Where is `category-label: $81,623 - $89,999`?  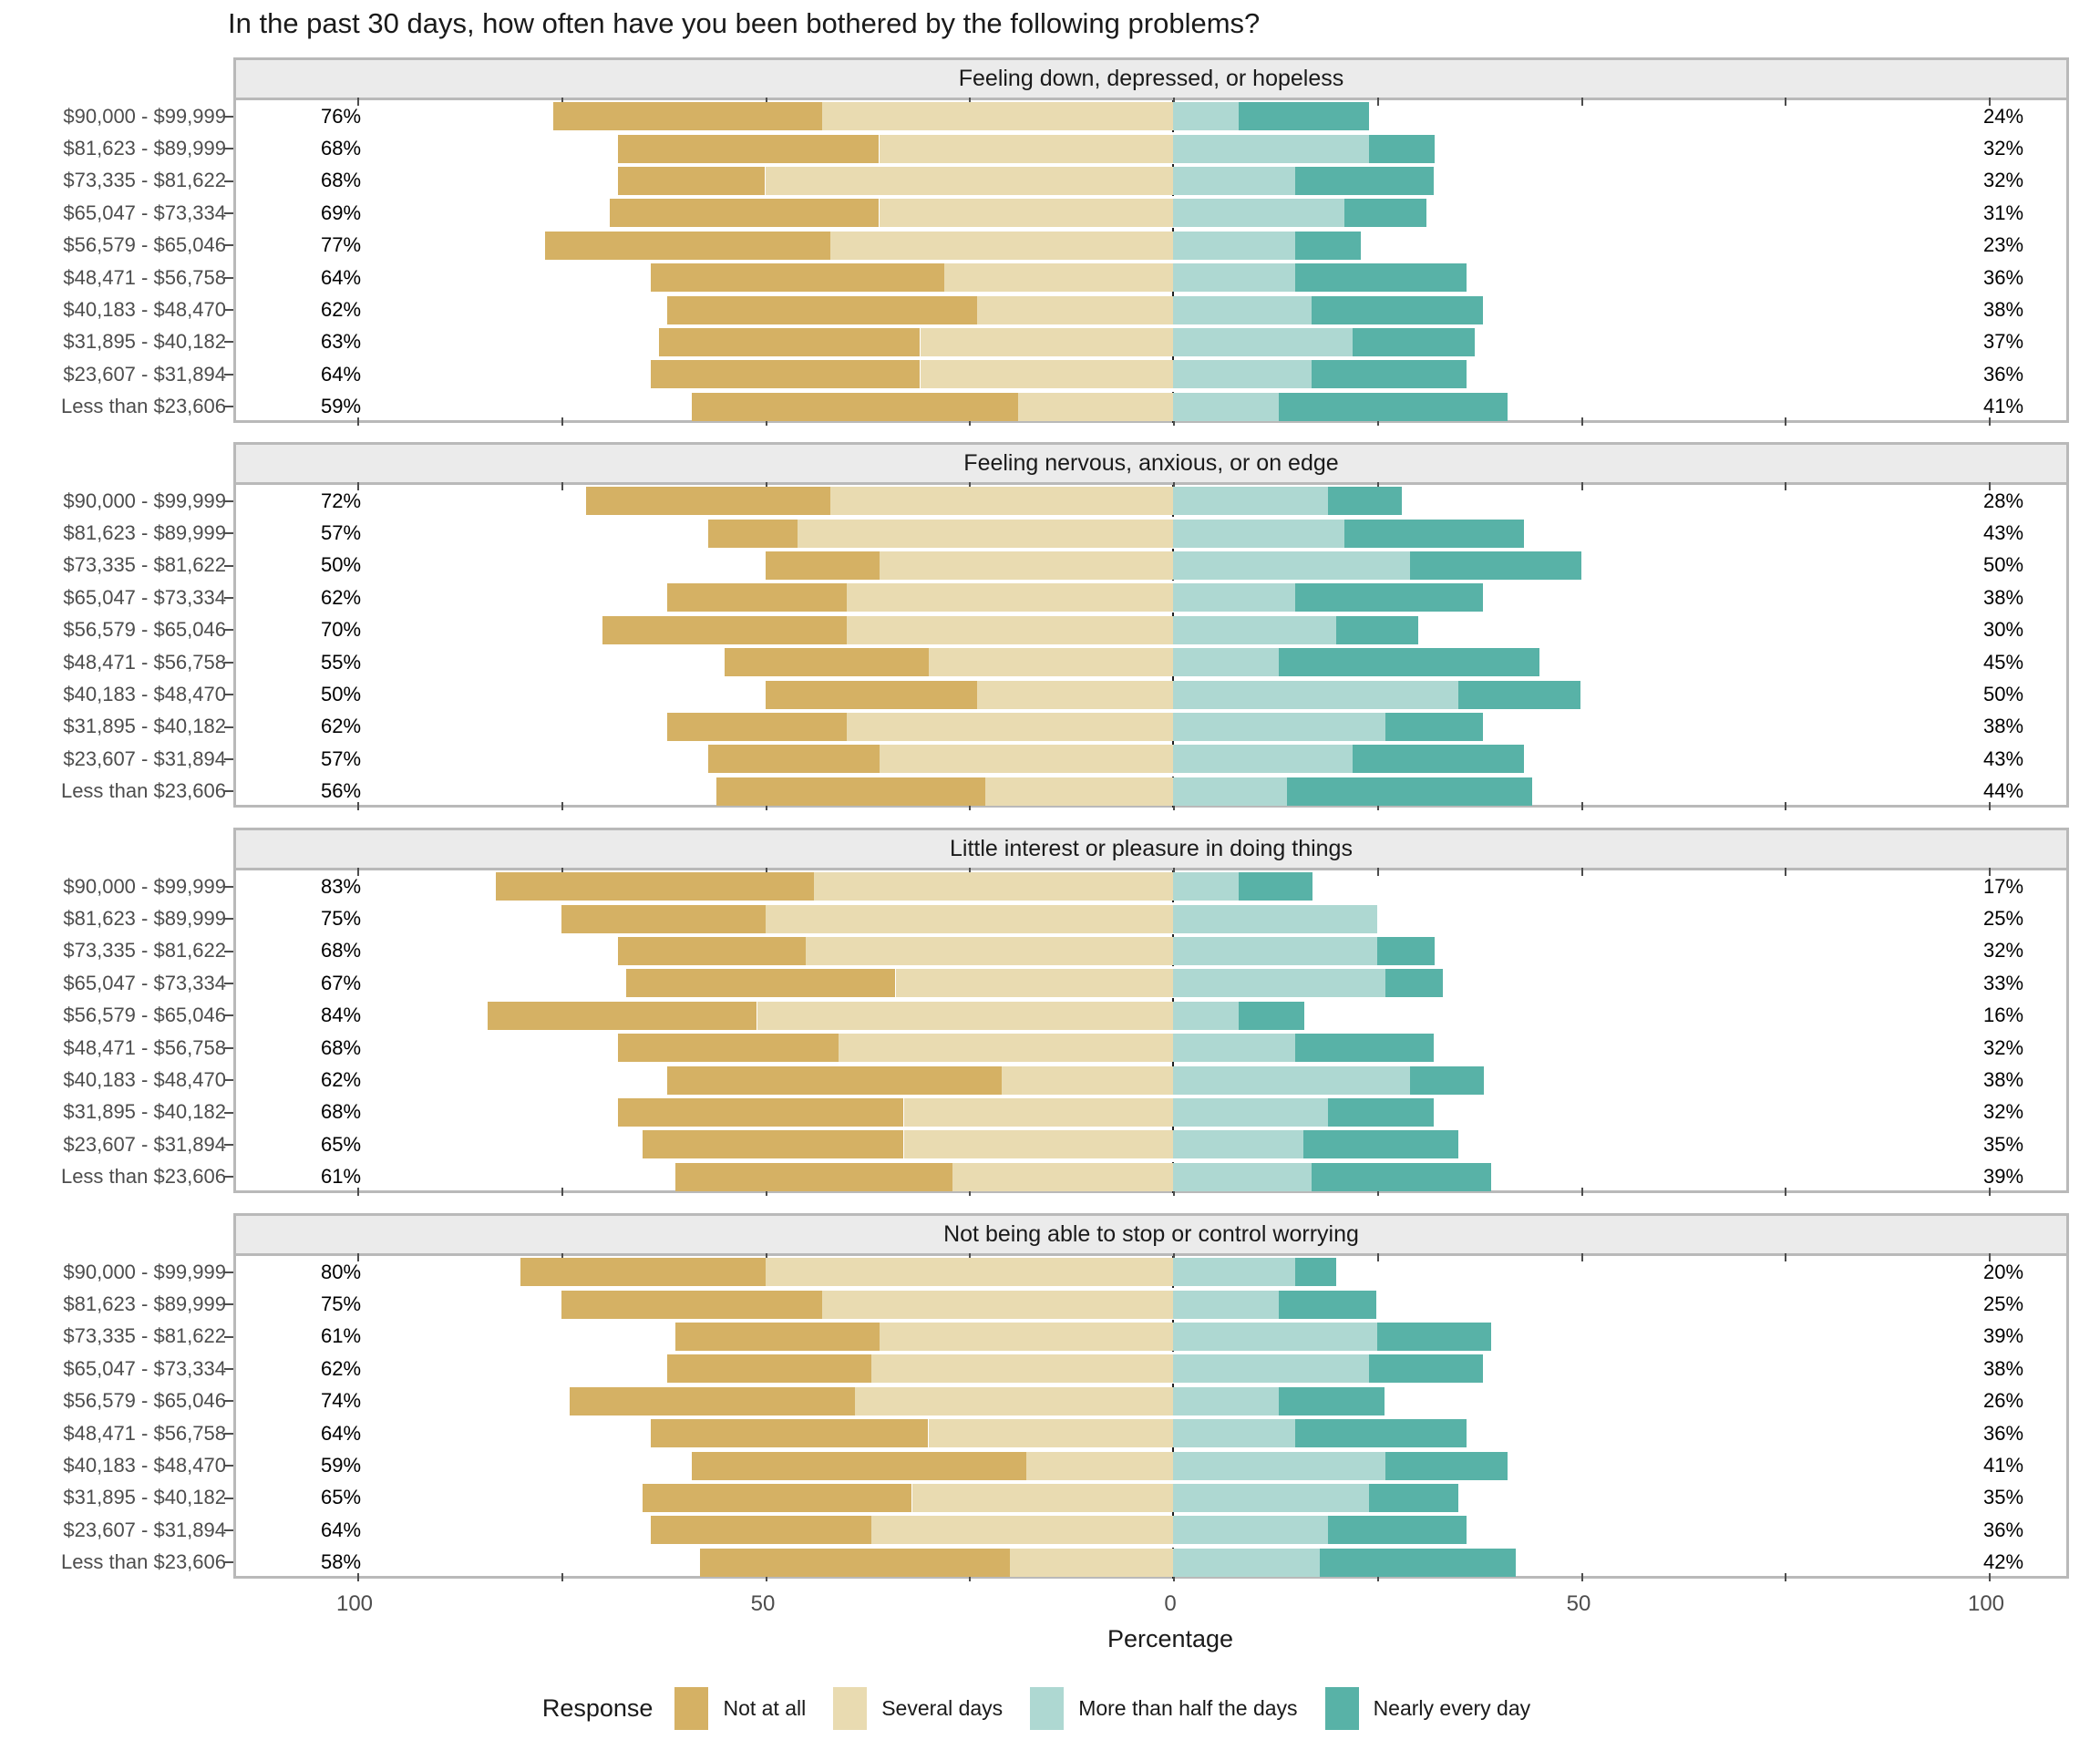 category-label: $81,623 - $89,999 is located at coordinates (145, 1304).